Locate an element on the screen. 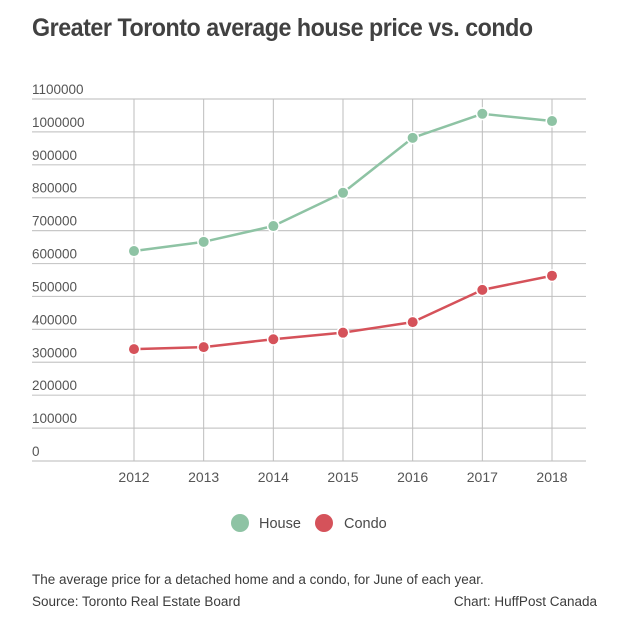 Image resolution: width=630 pixels, height=624 pixels. y-tick-label: 900000 is located at coordinates (54, 155).